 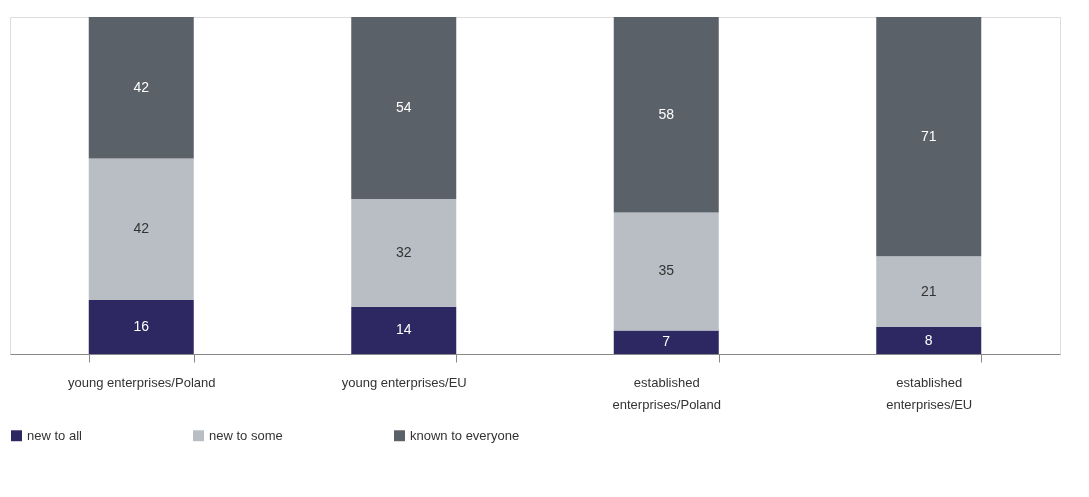 What do you see at coordinates (666, 393) in the screenshot?
I see `x-tick-label: established enterprises/Poland` at bounding box center [666, 393].